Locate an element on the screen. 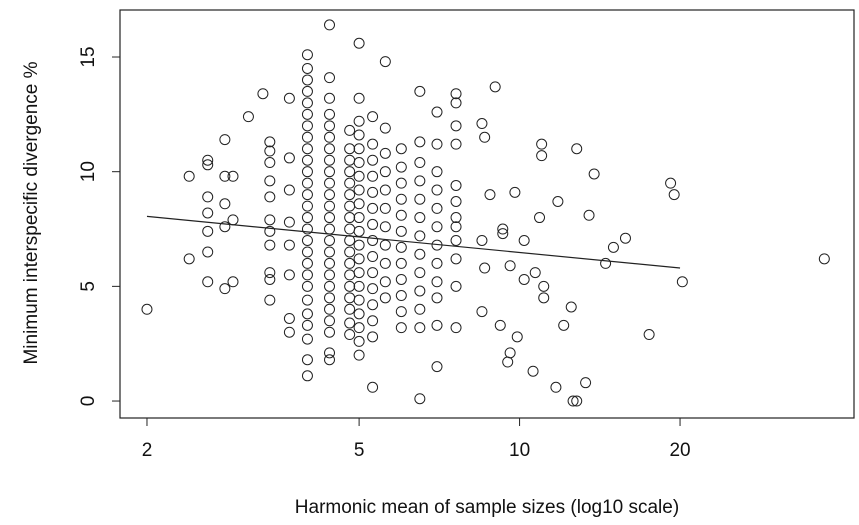 This screenshot has height=525, width=859. y-tick-label: 5 is located at coordinates (88, 286).